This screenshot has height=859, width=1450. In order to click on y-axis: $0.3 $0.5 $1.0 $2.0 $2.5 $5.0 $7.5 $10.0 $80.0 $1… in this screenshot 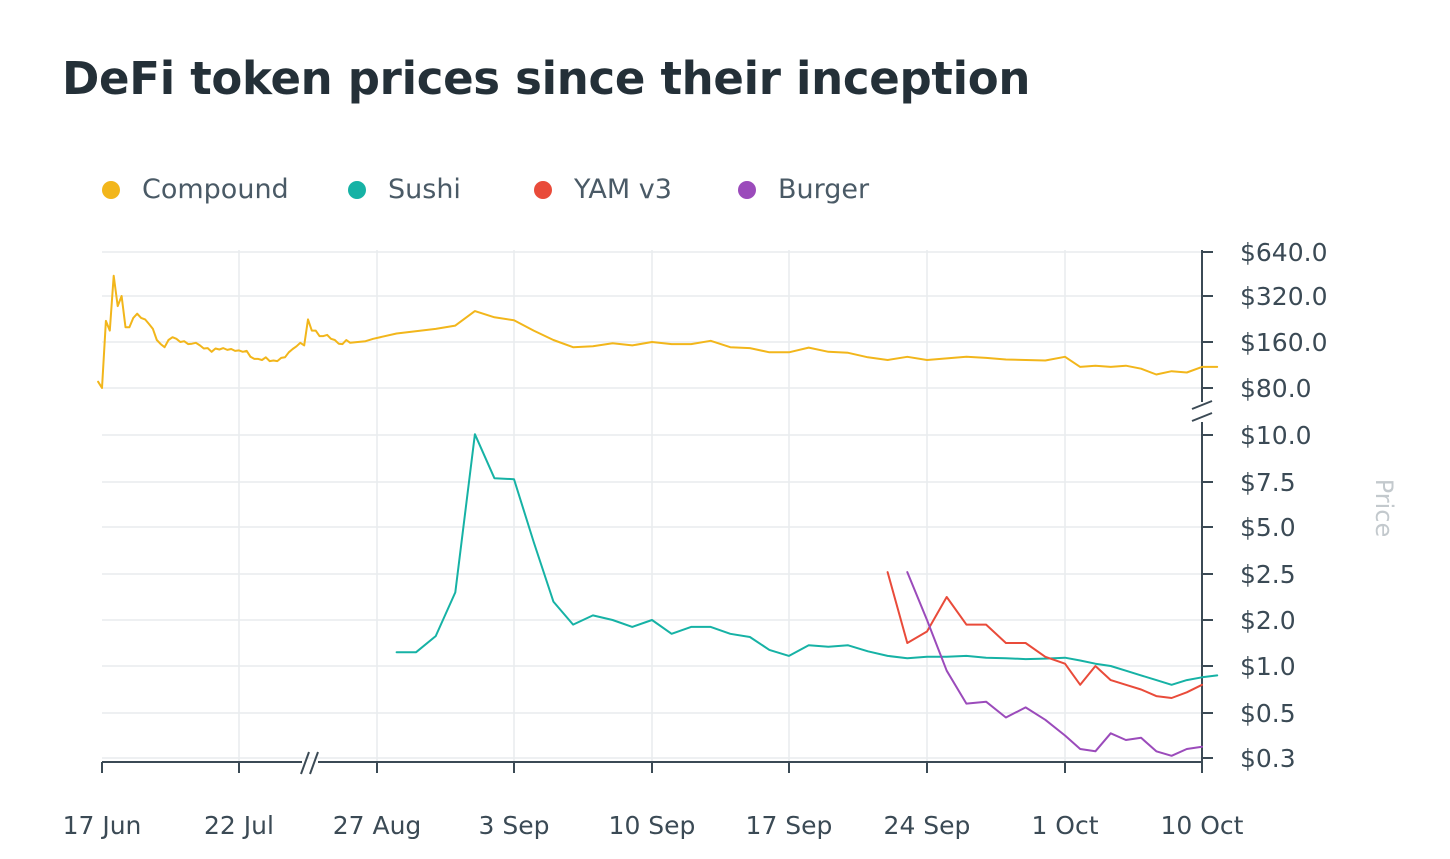, I will do `click(1294, 505)`.